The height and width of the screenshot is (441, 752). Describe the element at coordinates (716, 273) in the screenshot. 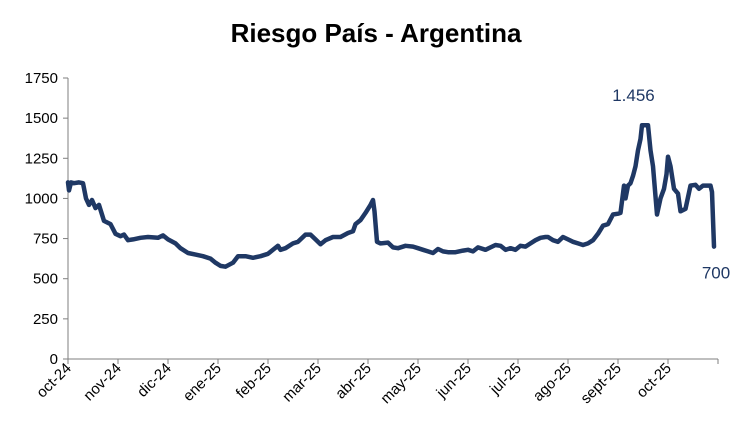

I see `data-label: 700` at that location.